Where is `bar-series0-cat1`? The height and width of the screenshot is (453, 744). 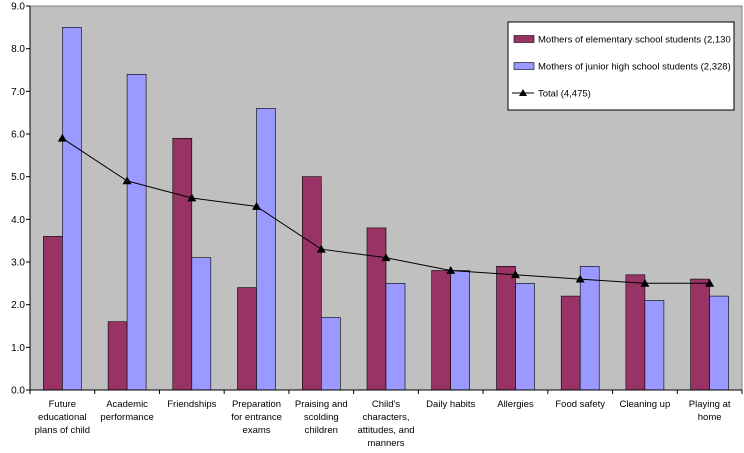 bar-series0-cat1 is located at coordinates (117, 356).